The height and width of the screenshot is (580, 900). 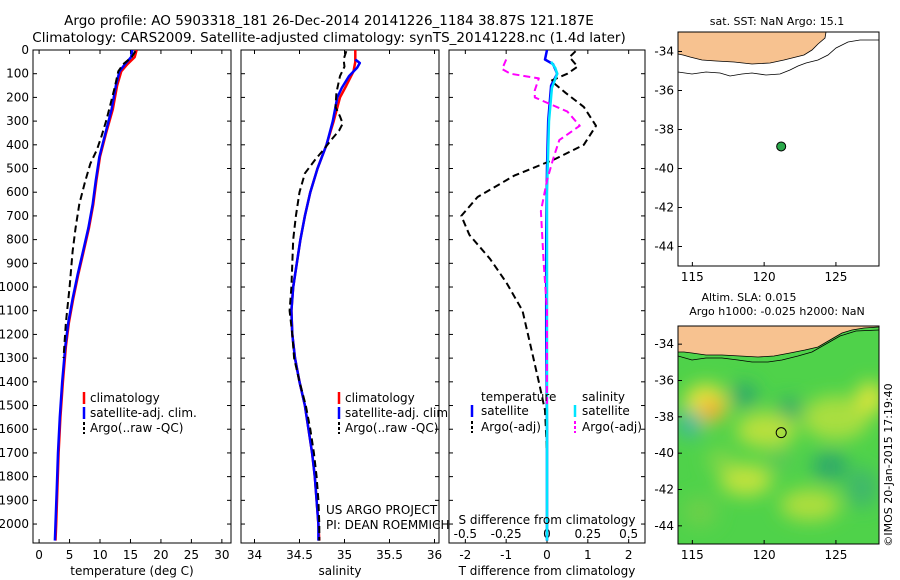 I want to click on y-tick-label: 600, so click(x=17, y=192).